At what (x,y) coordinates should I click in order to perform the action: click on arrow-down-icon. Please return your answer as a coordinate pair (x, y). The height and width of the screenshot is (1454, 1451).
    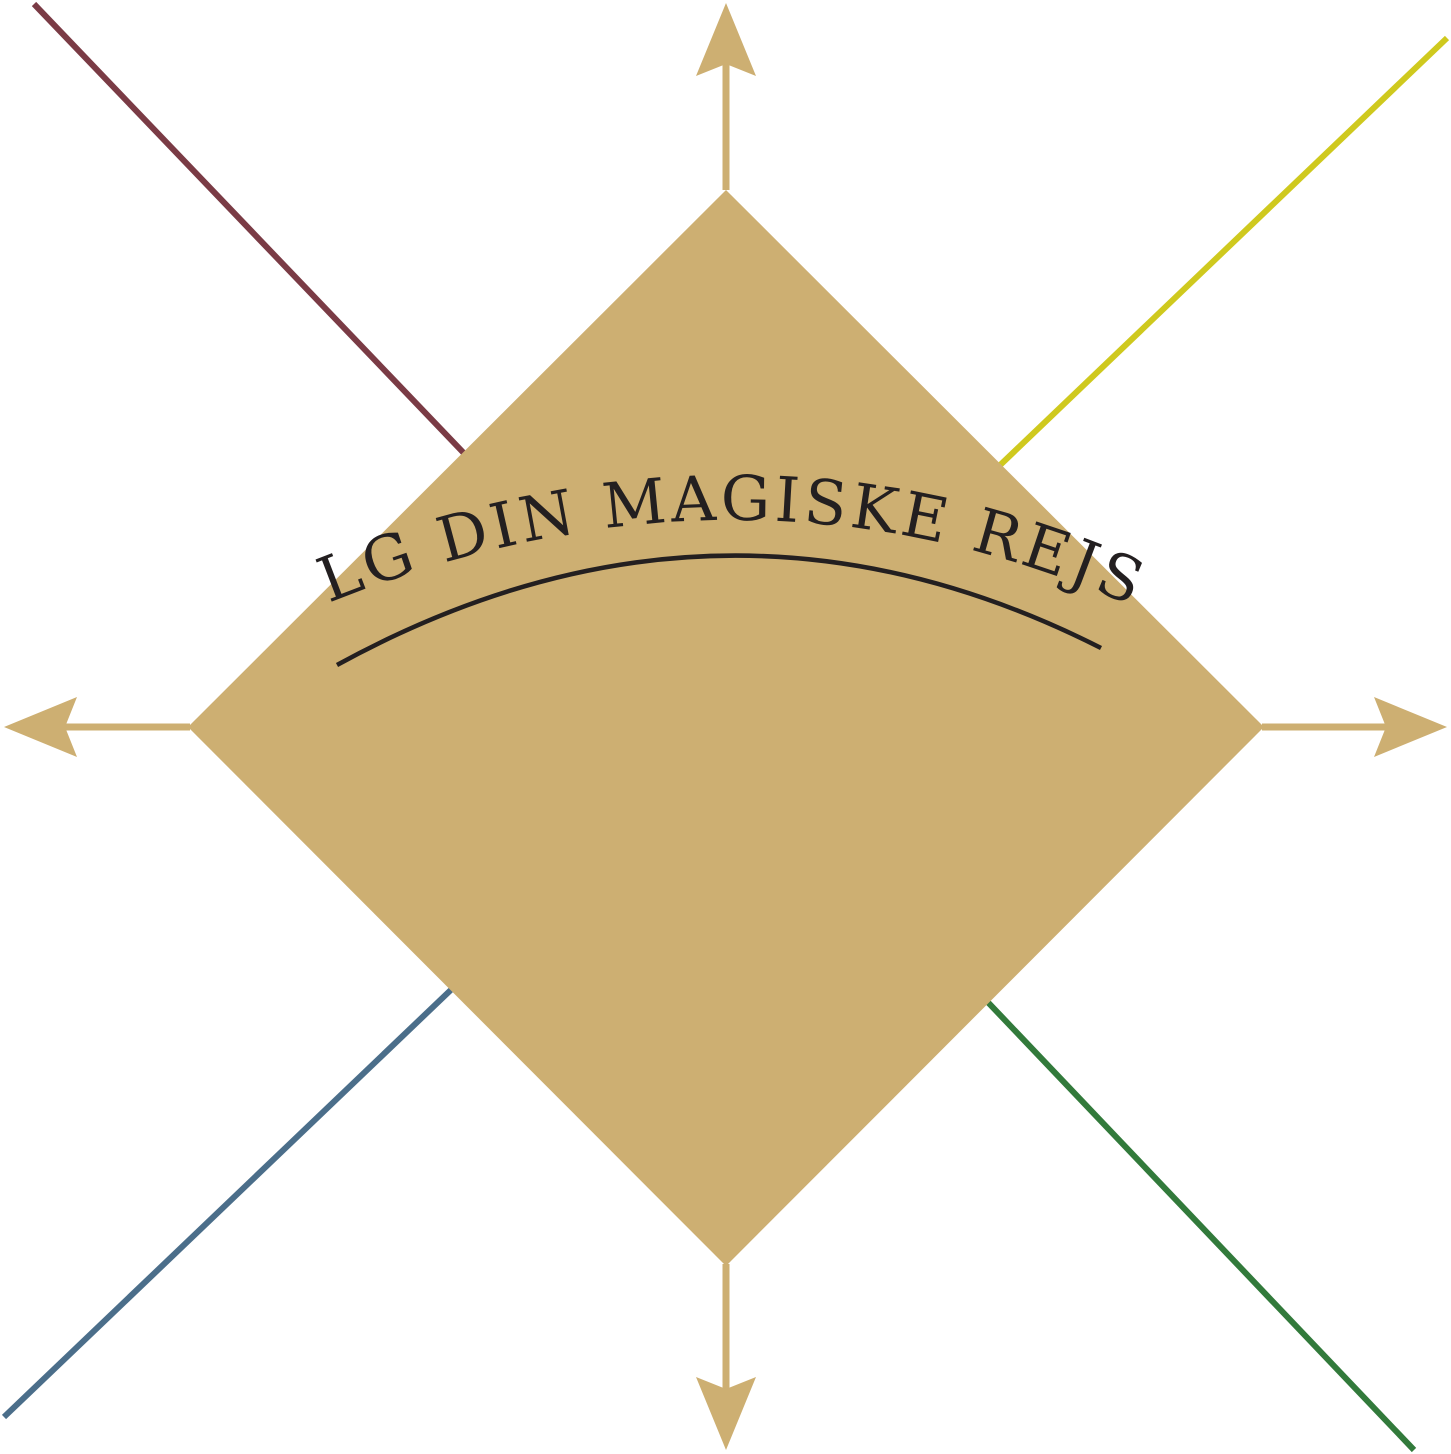
    Looking at the image, I should click on (726, 1357).